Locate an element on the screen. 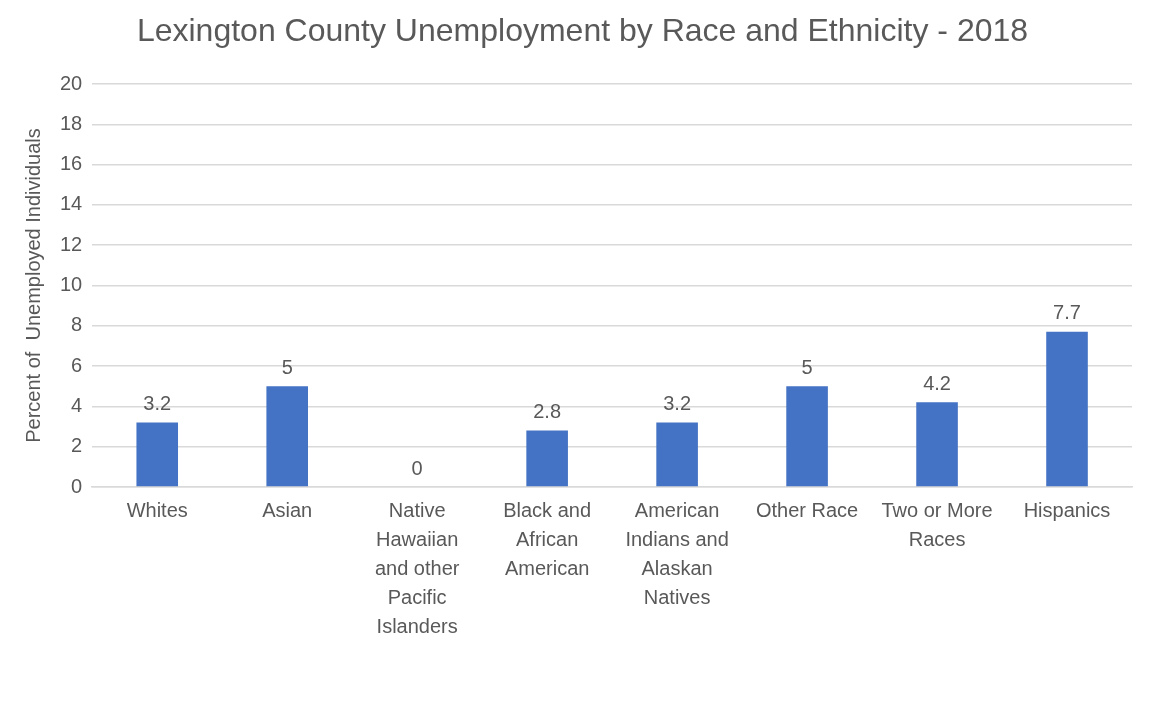  x-tick-label: Hispanics is located at coordinates (1067, 510).